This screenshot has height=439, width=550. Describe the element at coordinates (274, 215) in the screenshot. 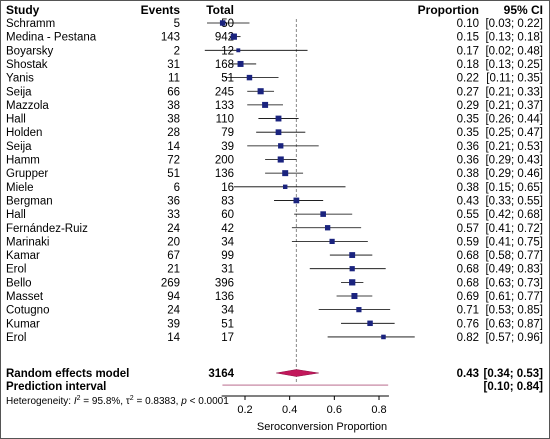

I see `study-row: Hall 33 60 0.55 [0.42; 0.68]` at that location.